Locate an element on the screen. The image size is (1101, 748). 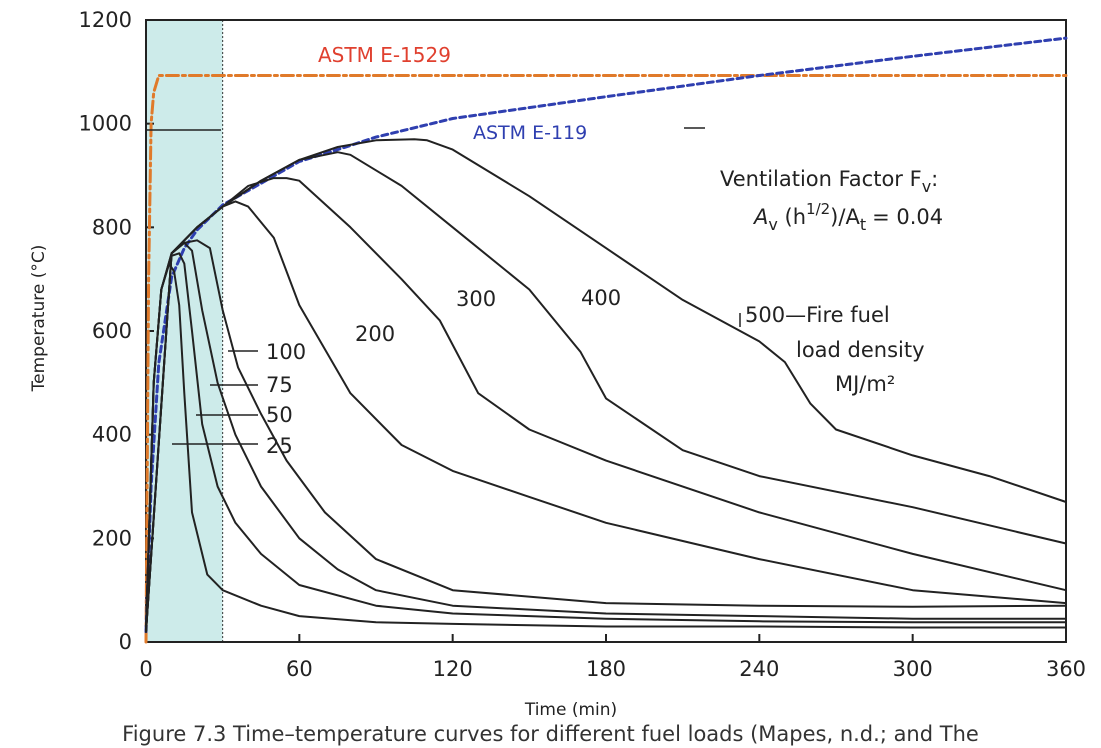
y-tick-label-3: 600 is located at coordinates (112, 331).